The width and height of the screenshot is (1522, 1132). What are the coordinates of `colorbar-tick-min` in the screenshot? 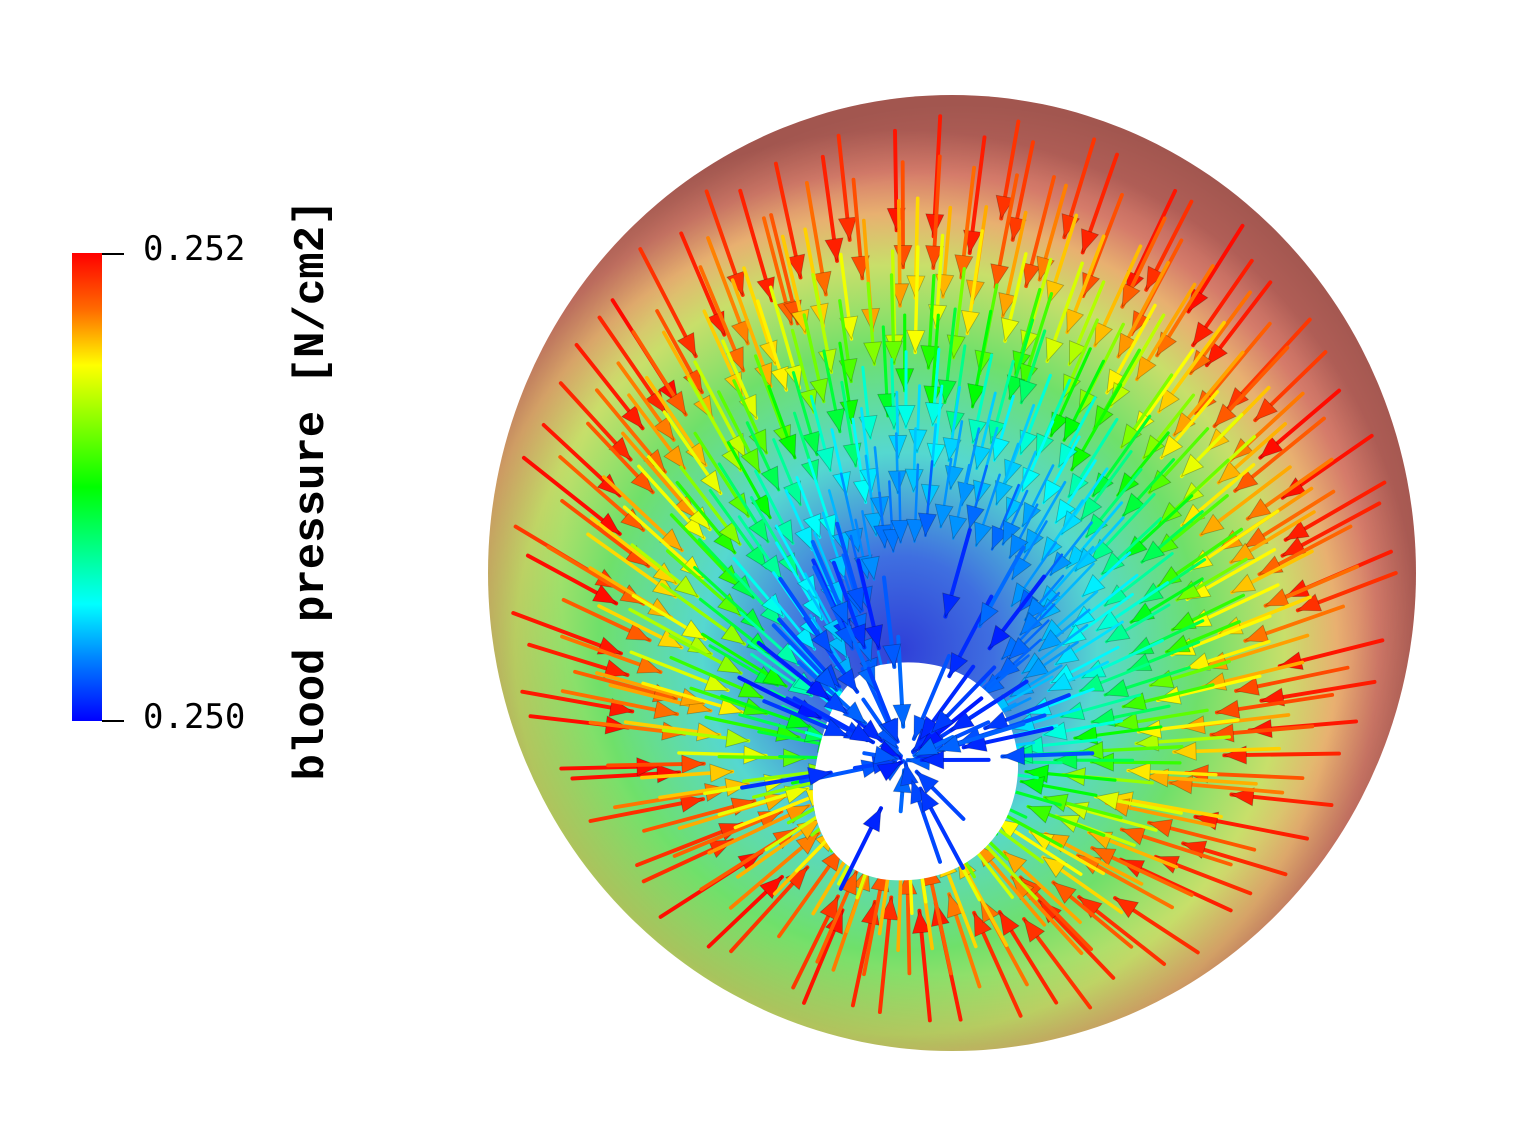 It's located at (113, 721).